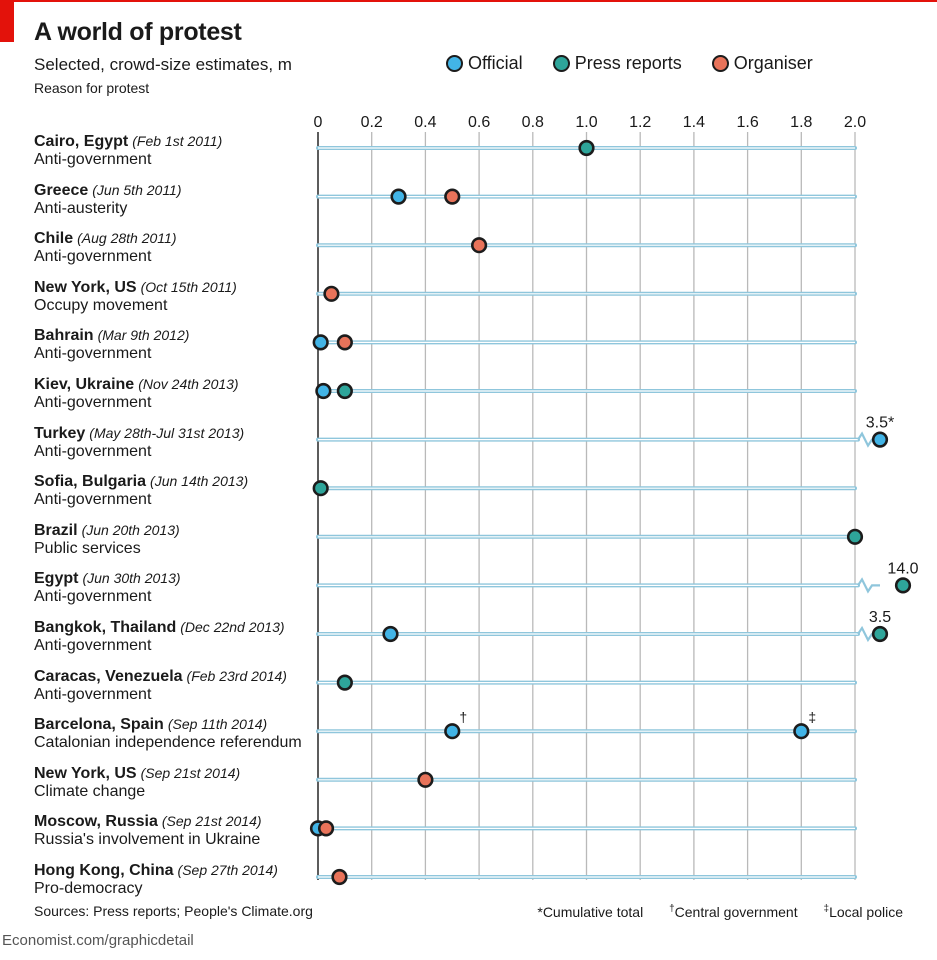 This screenshot has height=960, width=937. Describe the element at coordinates (87, 548) in the screenshot. I see `row-reason: Public services` at that location.